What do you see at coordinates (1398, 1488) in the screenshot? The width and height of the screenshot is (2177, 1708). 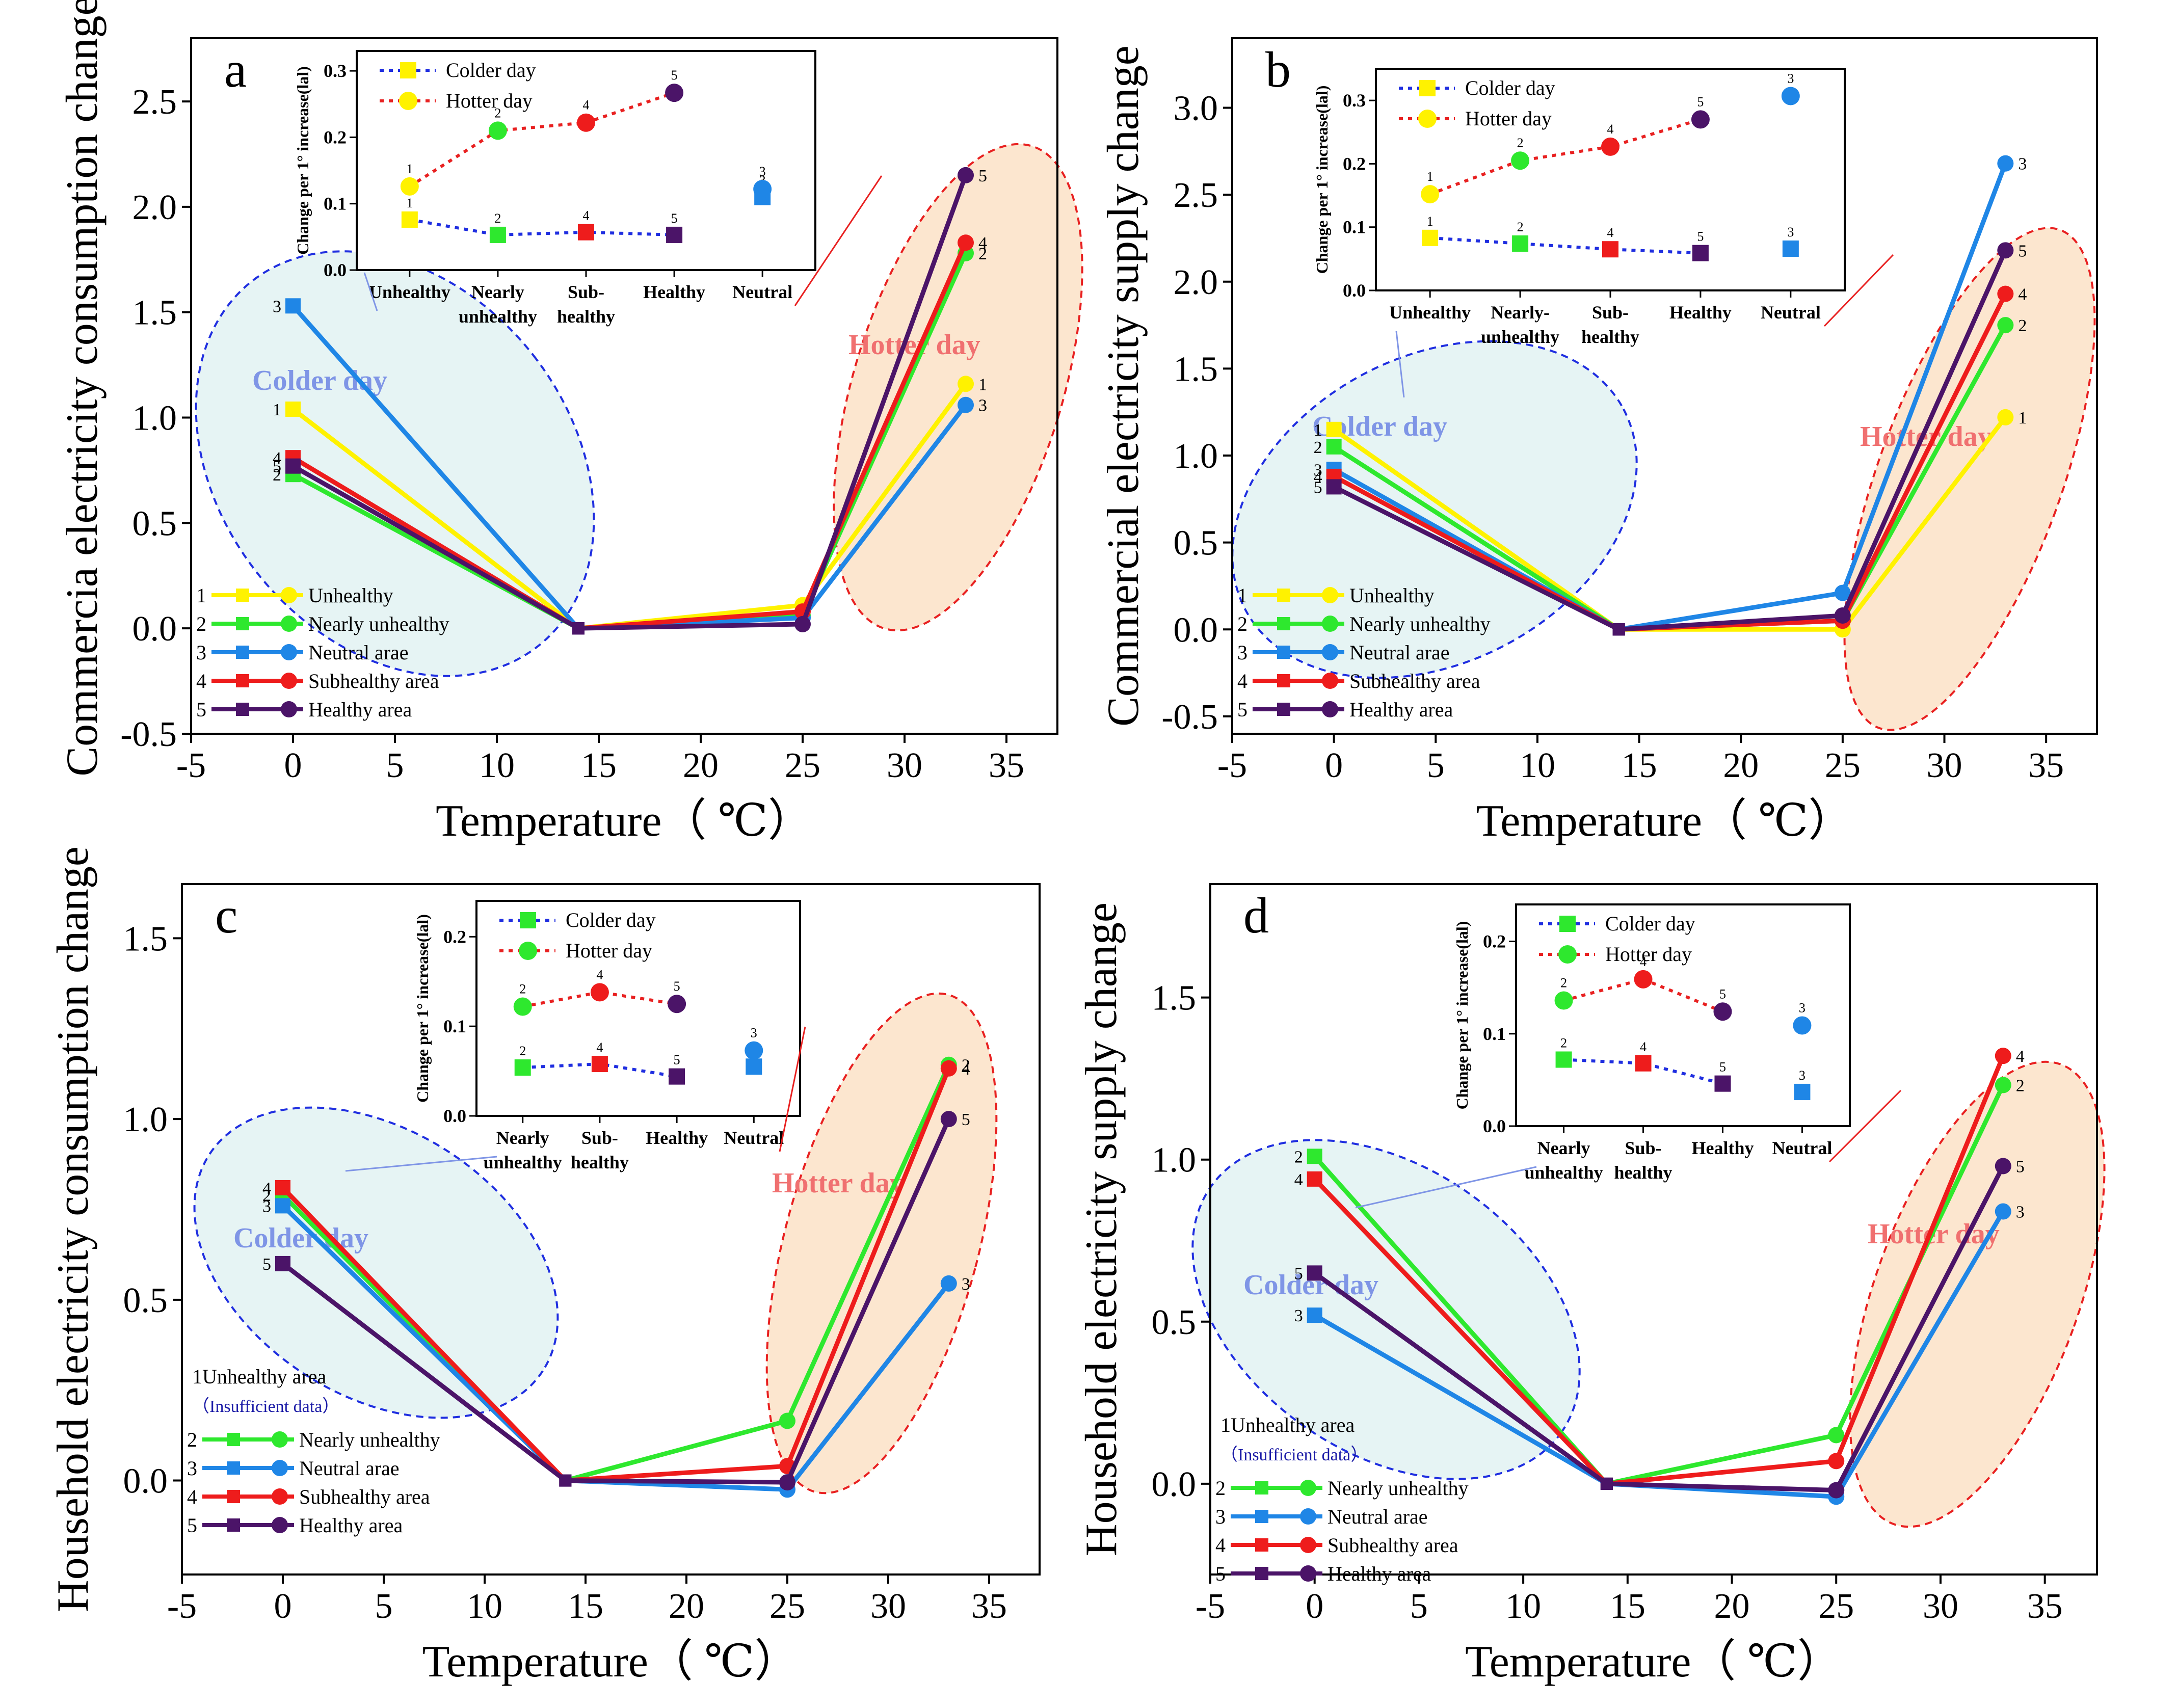 I see `legend-label: Nearly unhealthy` at bounding box center [1398, 1488].